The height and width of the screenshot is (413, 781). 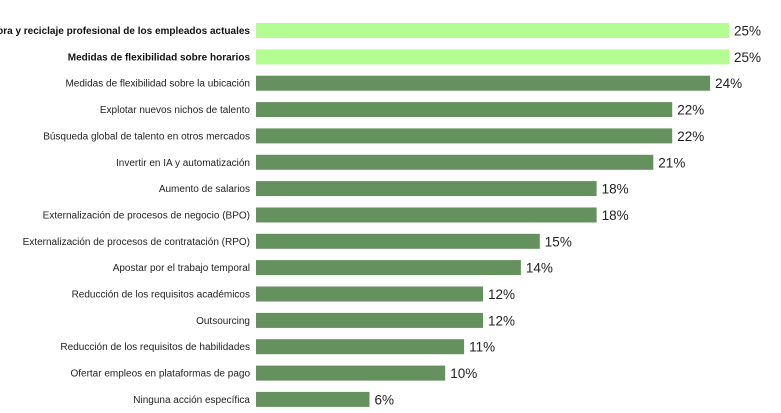 What do you see at coordinates (175, 110) in the screenshot?
I see `category-label-3: Explotar nuevos nichos de talento` at bounding box center [175, 110].